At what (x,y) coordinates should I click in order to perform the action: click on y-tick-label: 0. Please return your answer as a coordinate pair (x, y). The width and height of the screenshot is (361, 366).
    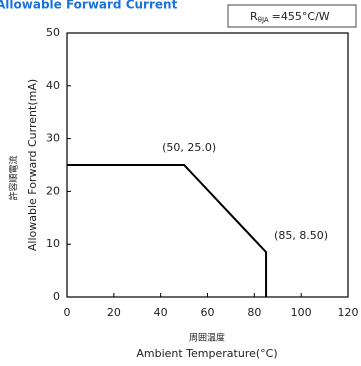
    Looking at the image, I should click on (56, 296).